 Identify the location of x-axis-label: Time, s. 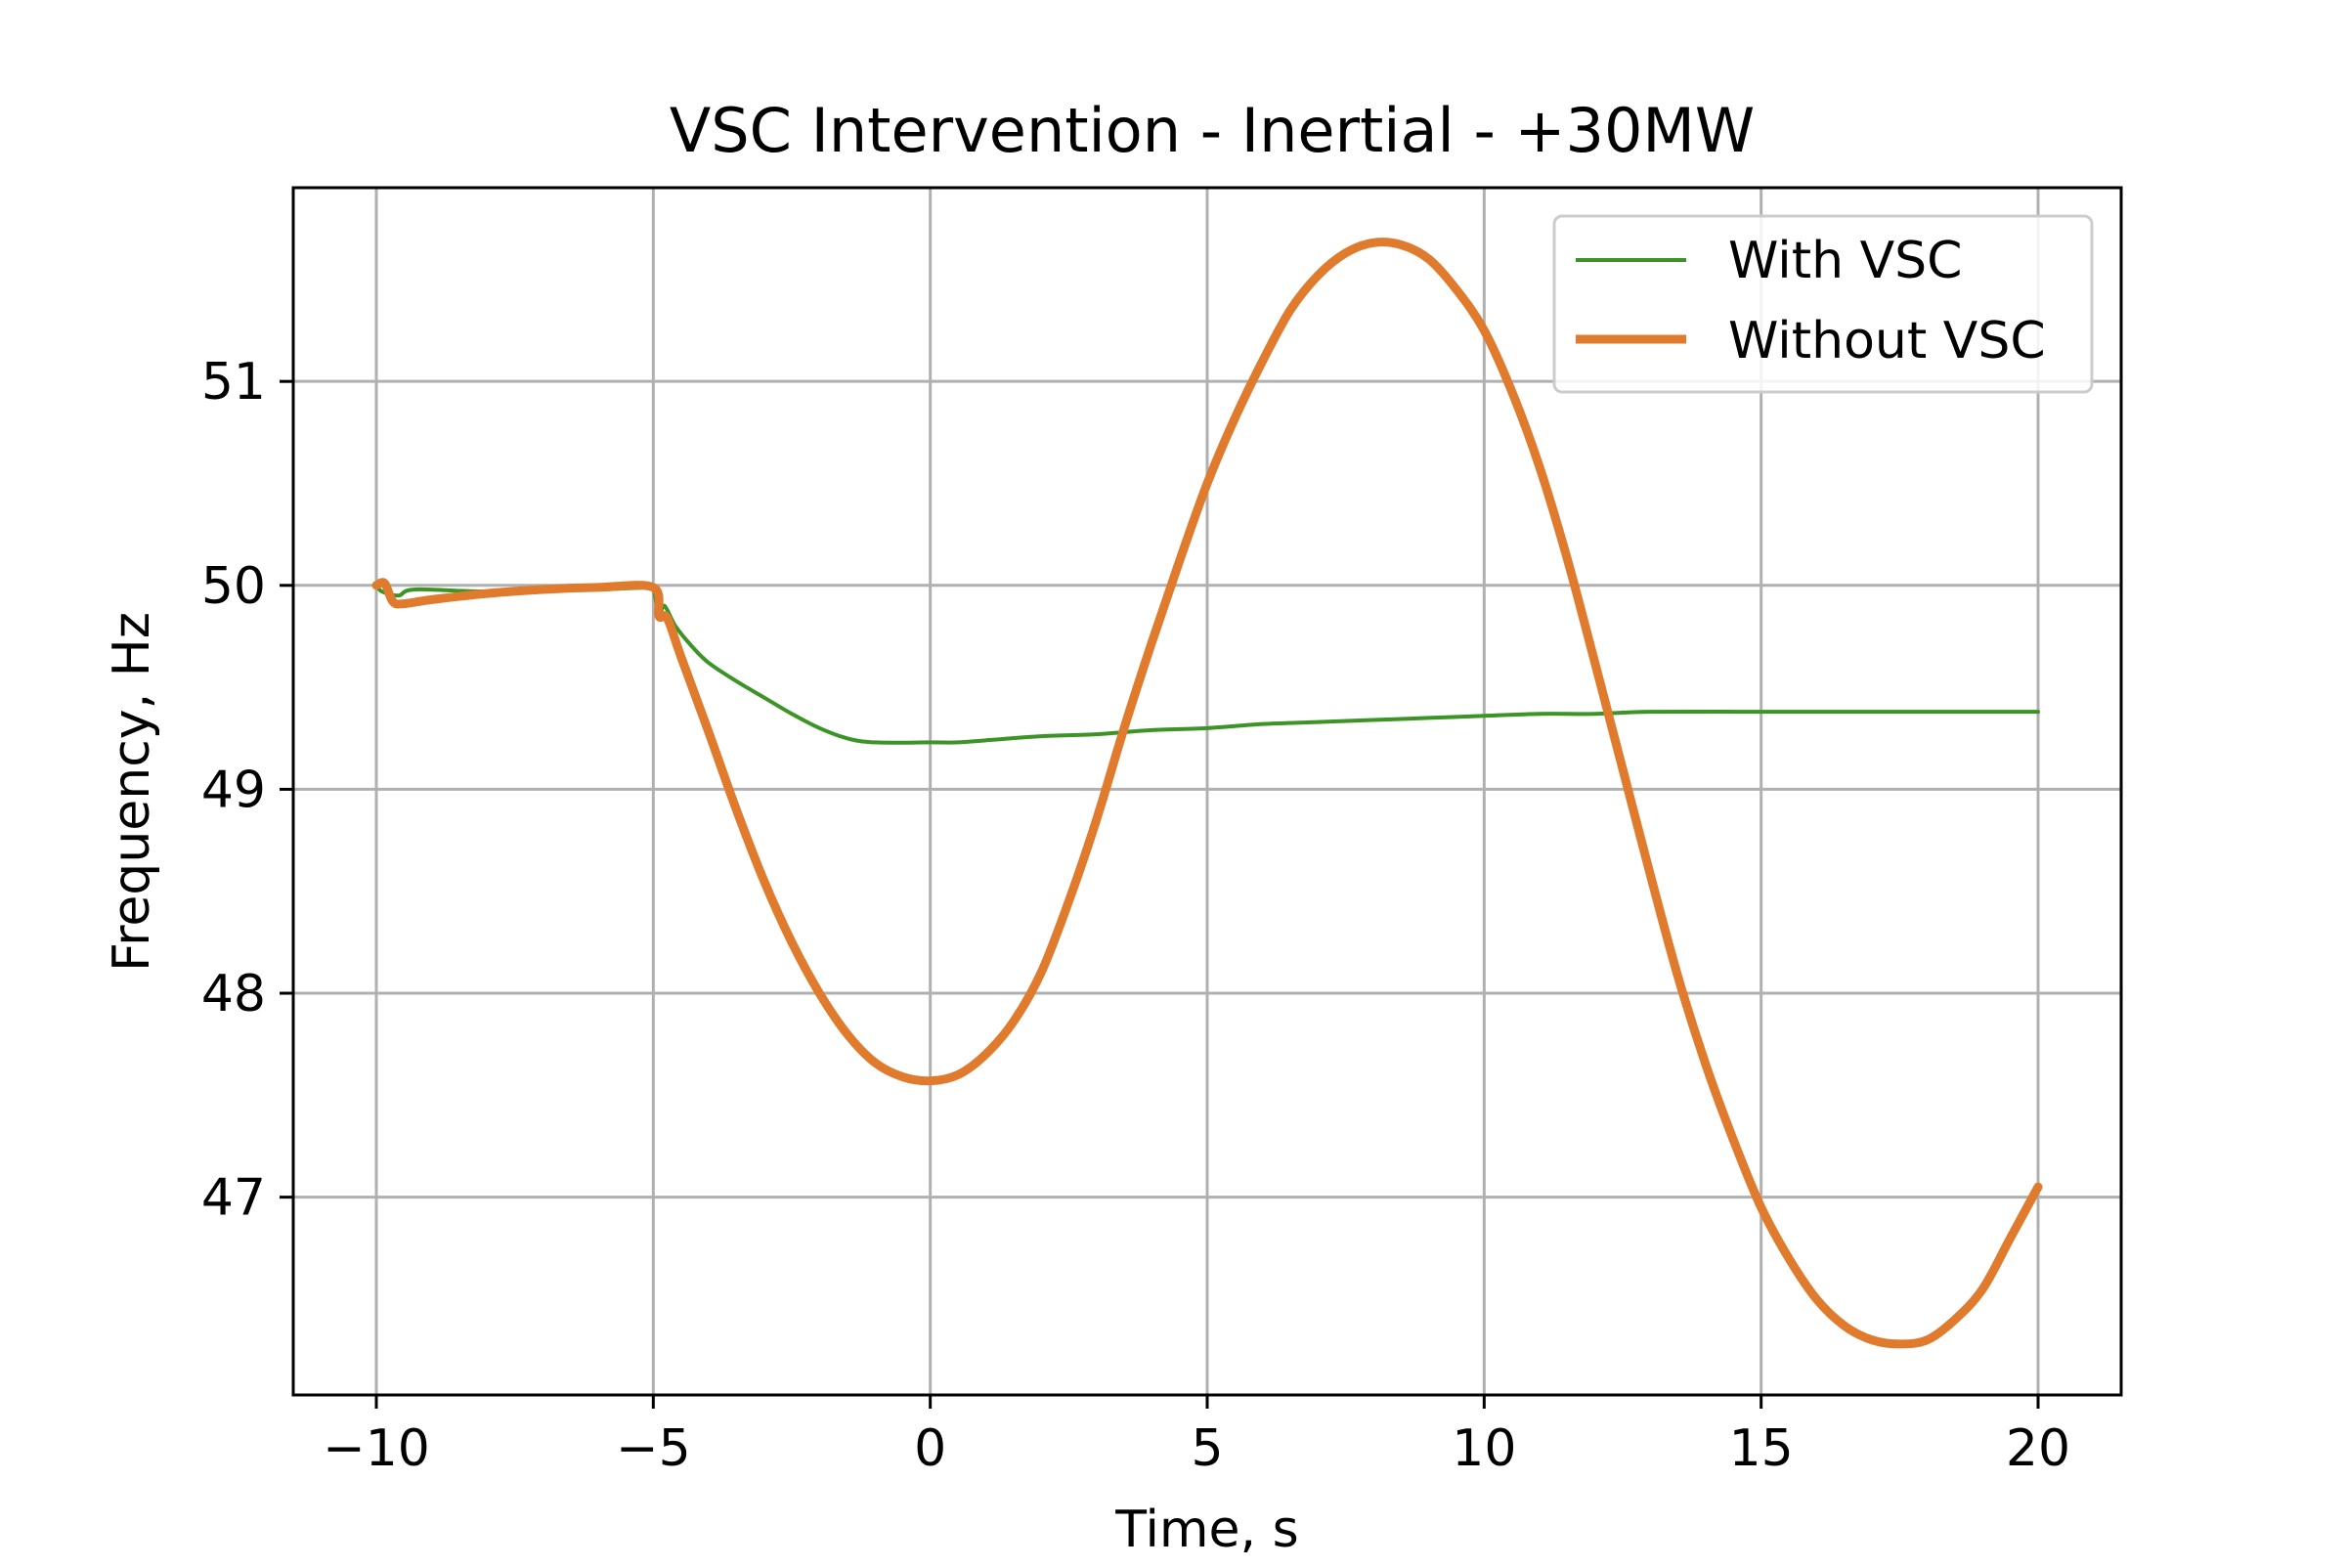
(1206, 1530).